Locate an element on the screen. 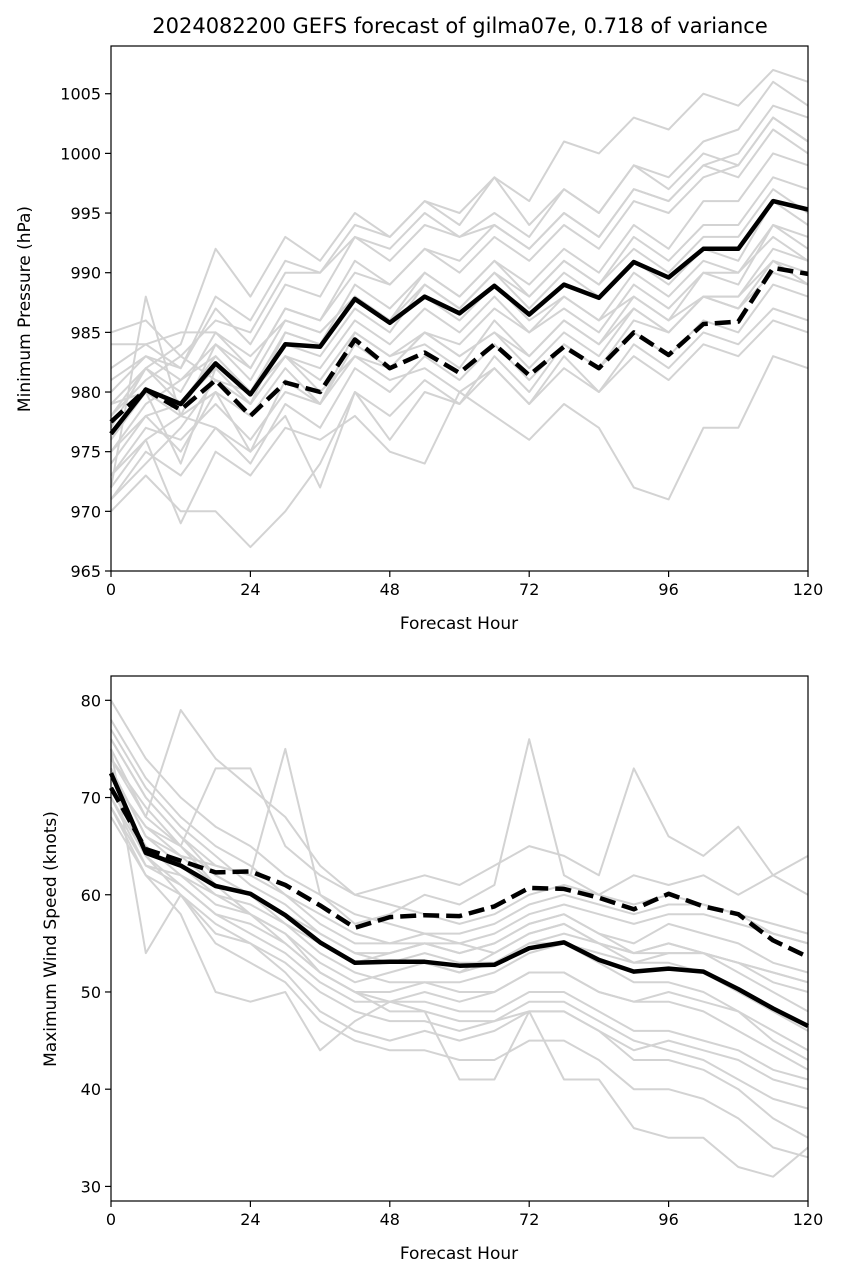 The height and width of the screenshot is (1279, 843). wind-x-axis-label: Forecast Hour is located at coordinates (459, 1254).